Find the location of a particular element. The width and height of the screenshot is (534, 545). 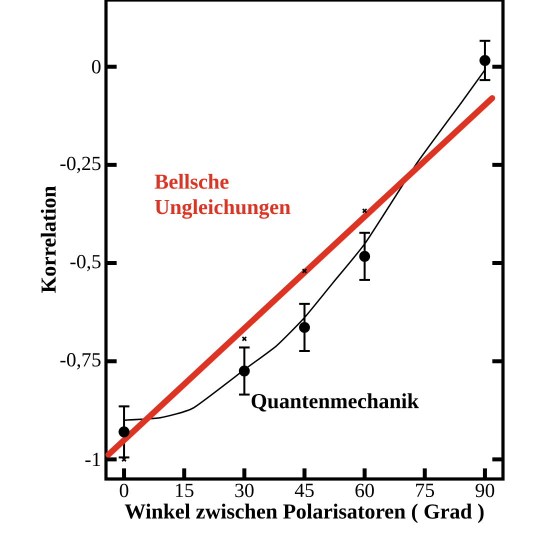

y-axis-title: Korrelation is located at coordinates (48, 239).